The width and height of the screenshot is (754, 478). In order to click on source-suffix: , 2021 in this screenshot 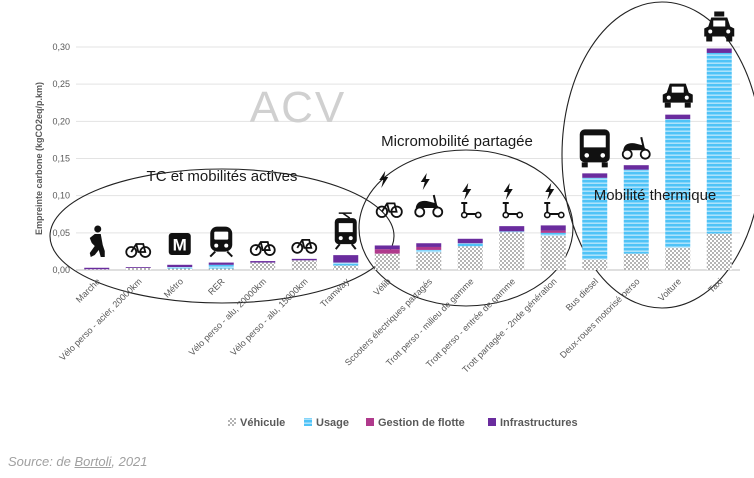, I will do `click(129, 461)`.